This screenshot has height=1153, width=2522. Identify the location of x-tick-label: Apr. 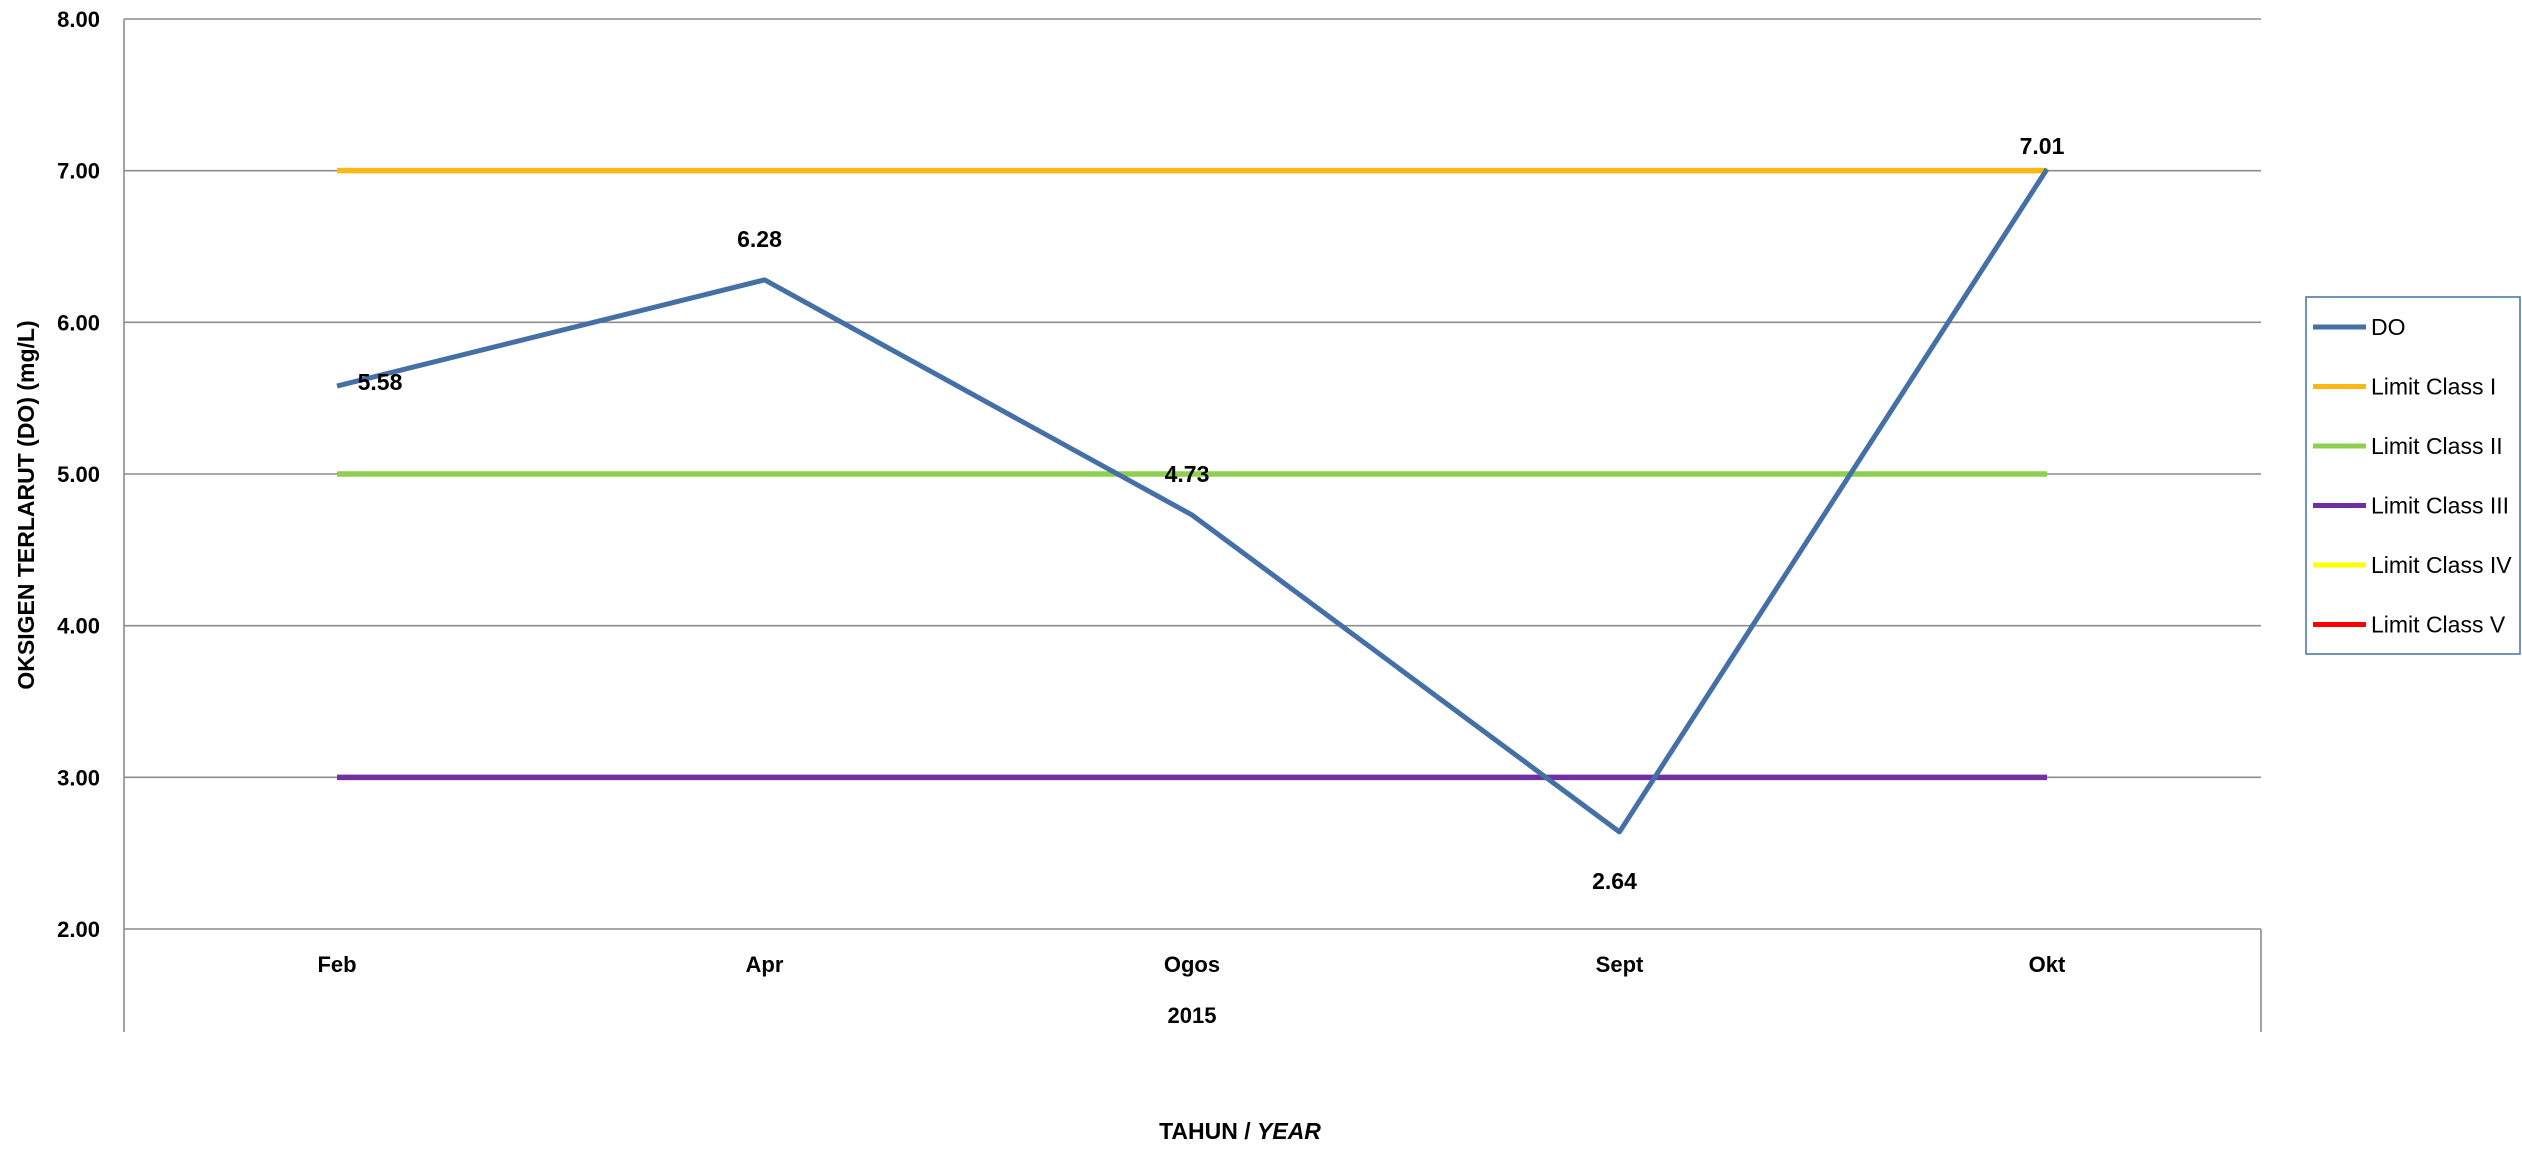
(765, 964).